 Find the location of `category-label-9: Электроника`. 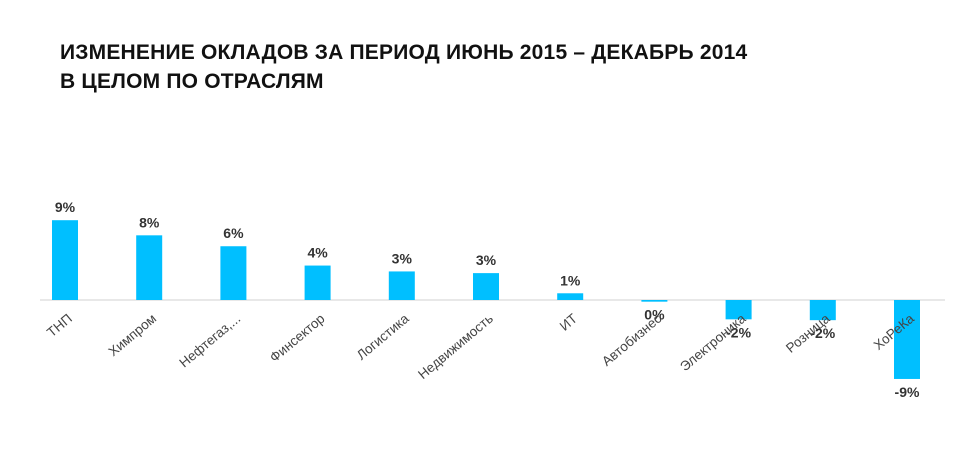

category-label-9: Электроника is located at coordinates (713, 342).